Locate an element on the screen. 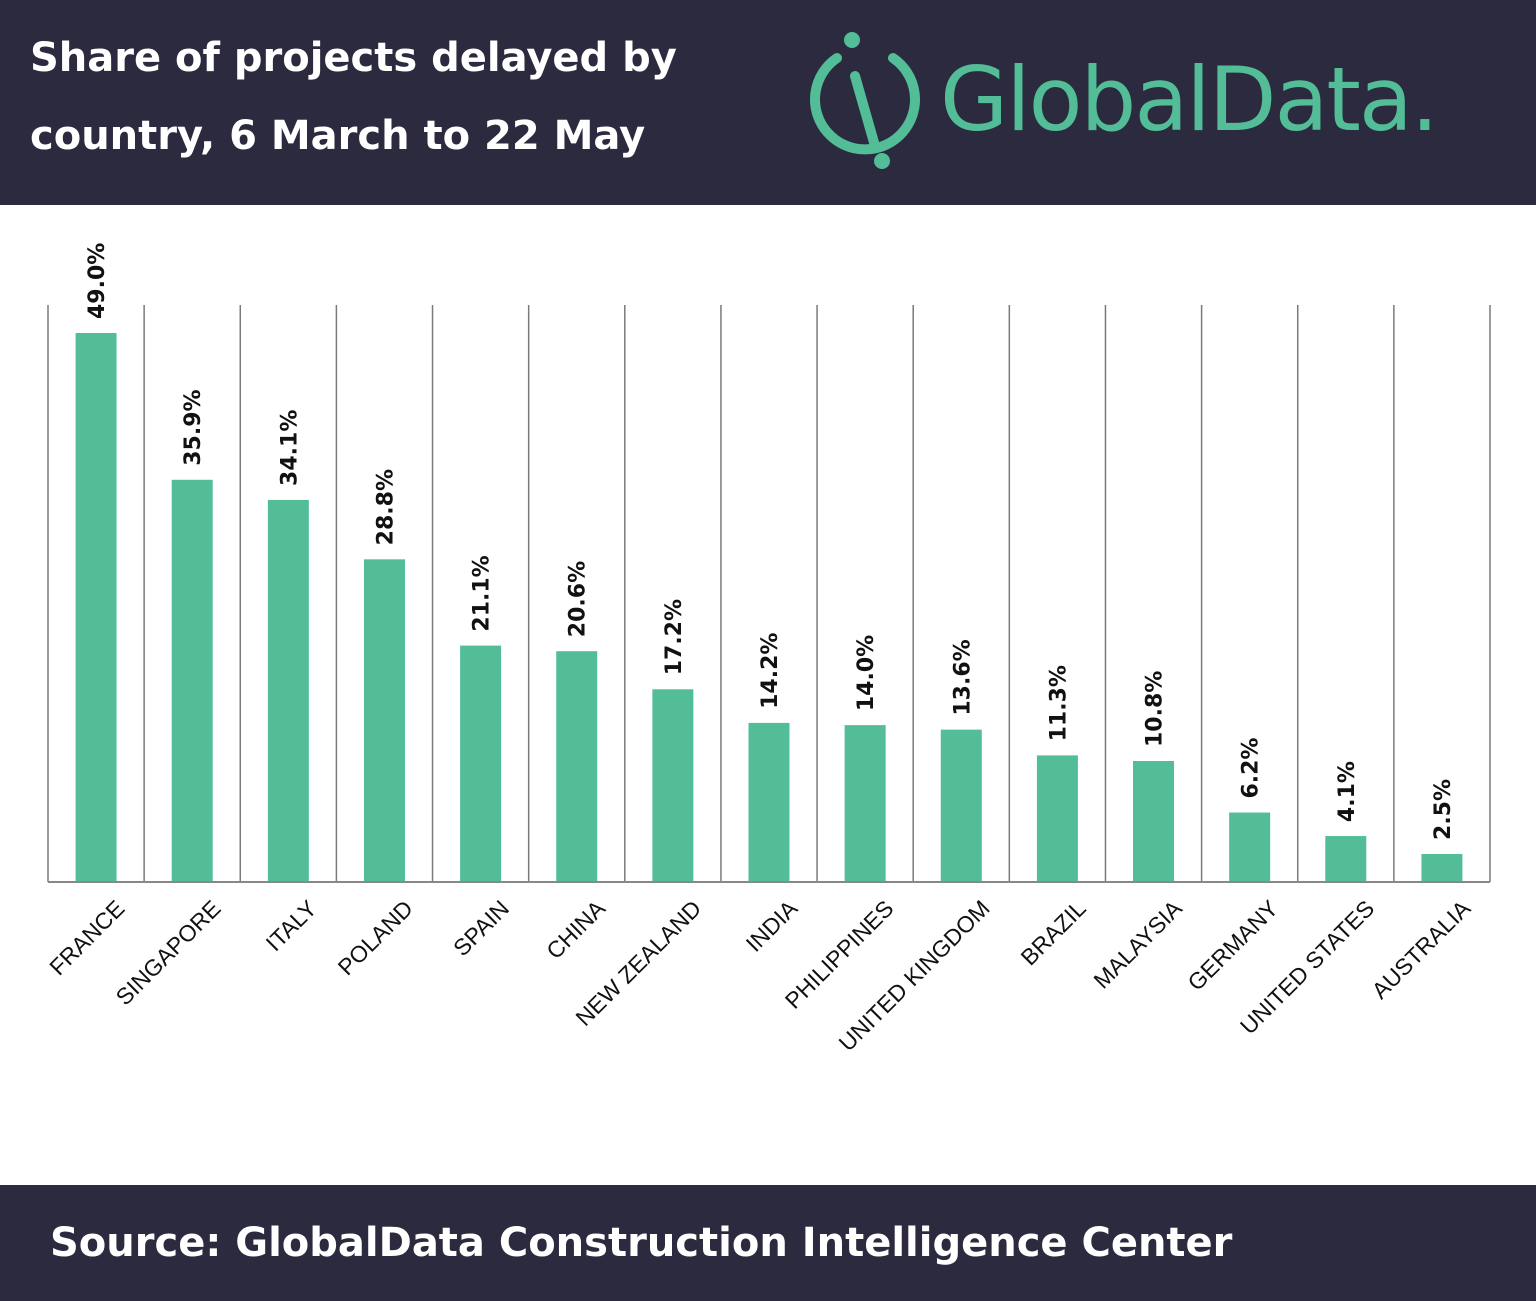 The image size is (1536, 1301). value-label: 35.9% is located at coordinates (193, 427).